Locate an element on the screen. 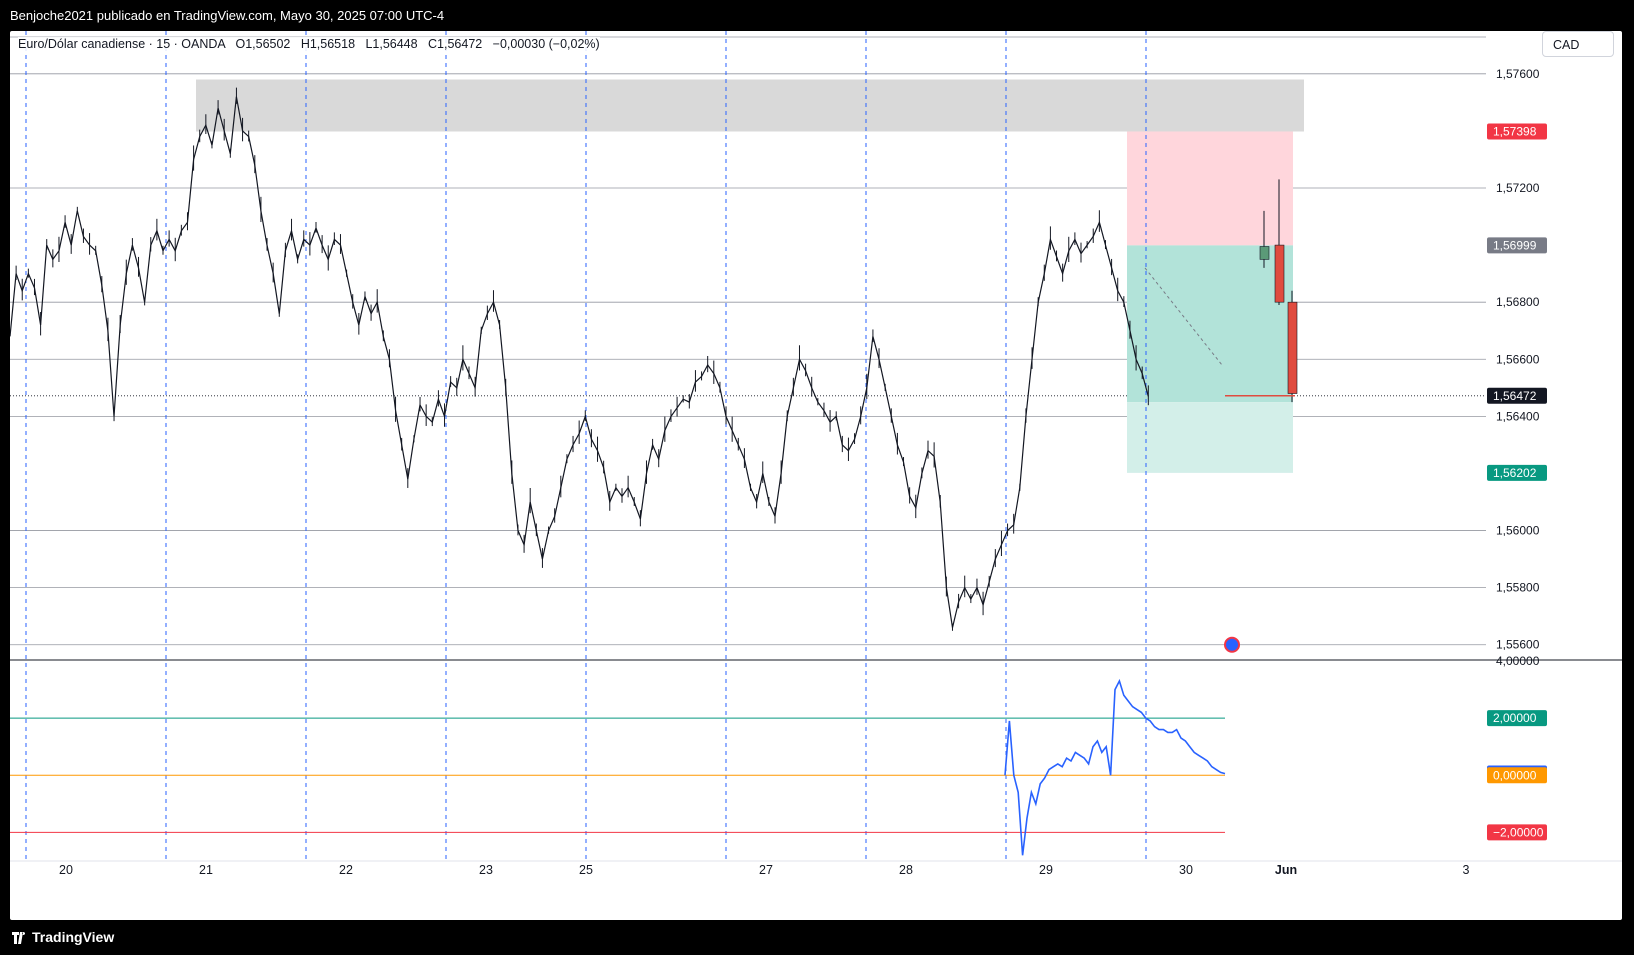 The height and width of the screenshot is (955, 1634). price-label: 1,56472 is located at coordinates (1515, 396).